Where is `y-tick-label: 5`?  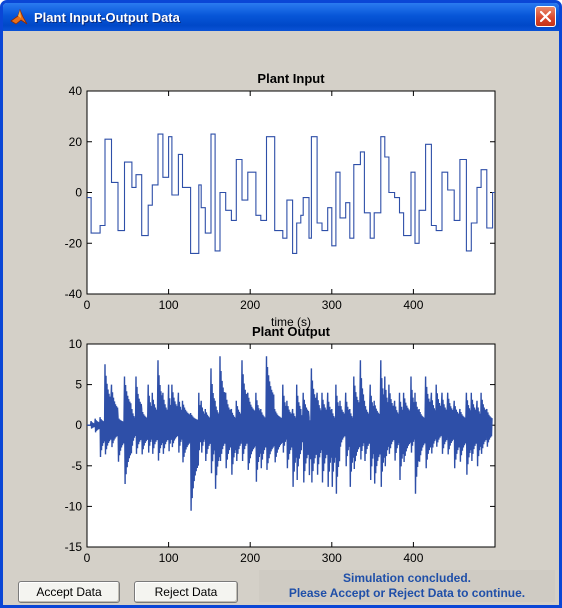
y-tick-label: 5 is located at coordinates (78, 385).